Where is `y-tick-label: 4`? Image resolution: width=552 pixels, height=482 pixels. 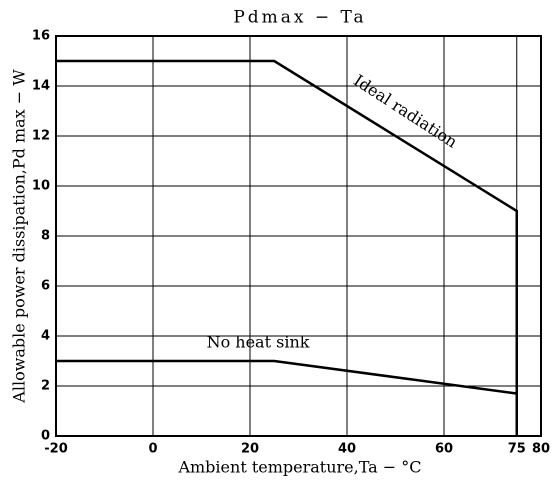
y-tick-label: 4 is located at coordinates (45, 336).